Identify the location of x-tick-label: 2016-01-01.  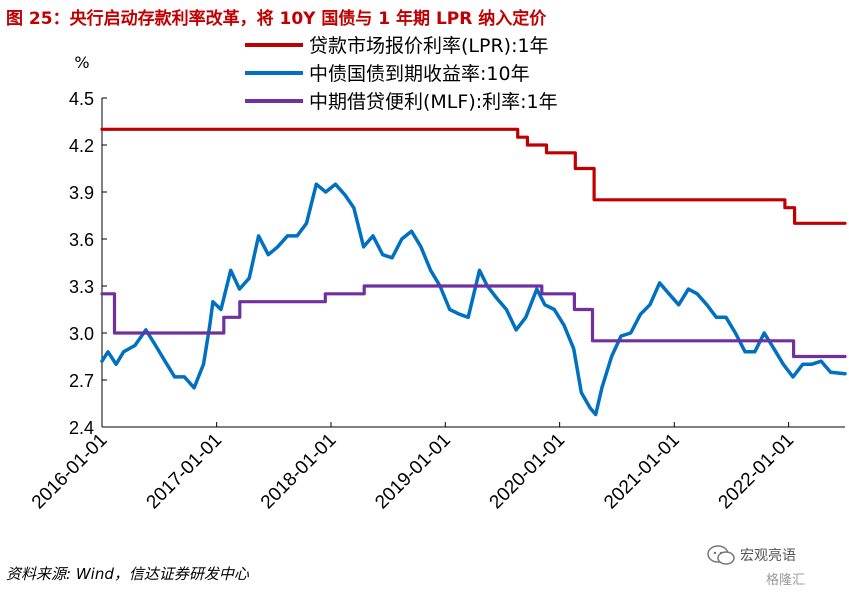
(70, 472).